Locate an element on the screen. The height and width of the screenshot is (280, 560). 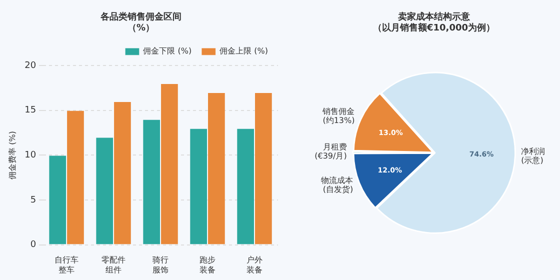
y-tick-label: 15 is located at coordinates (30, 111).